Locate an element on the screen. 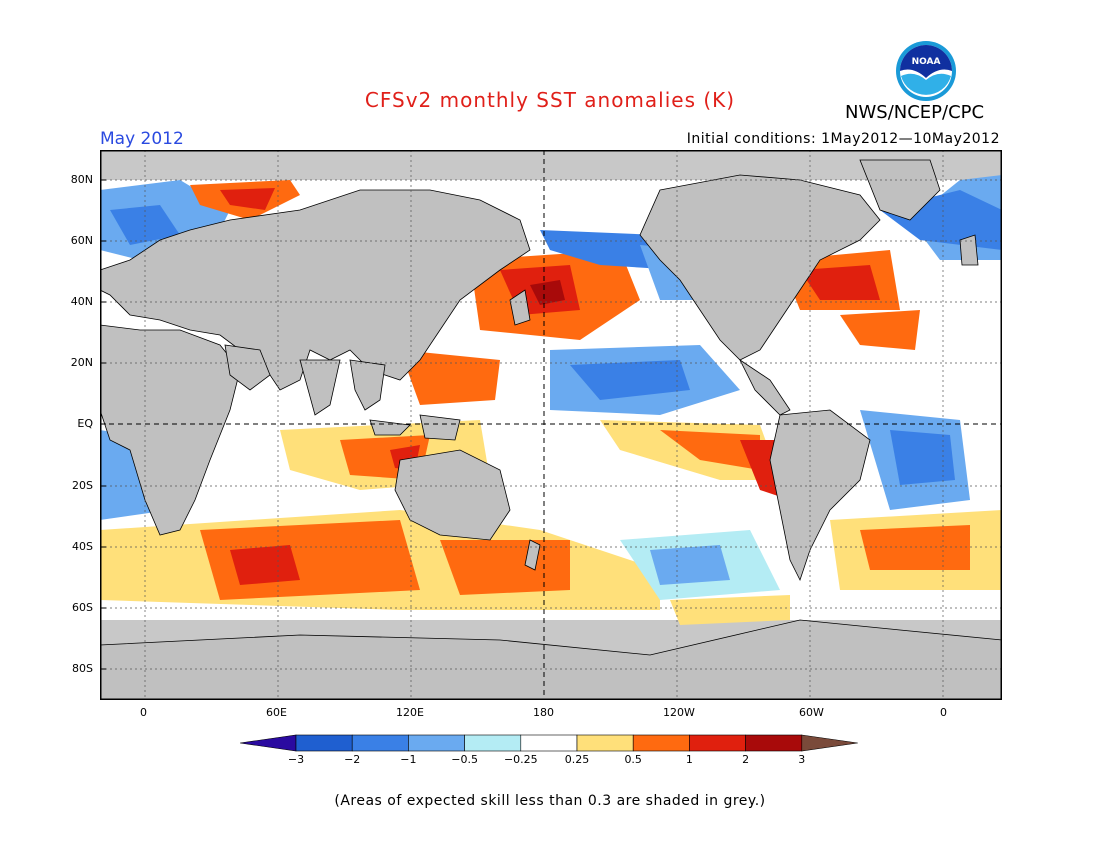 The height and width of the screenshot is (850, 1100). colorbar-label: −3 is located at coordinates (296, 759).